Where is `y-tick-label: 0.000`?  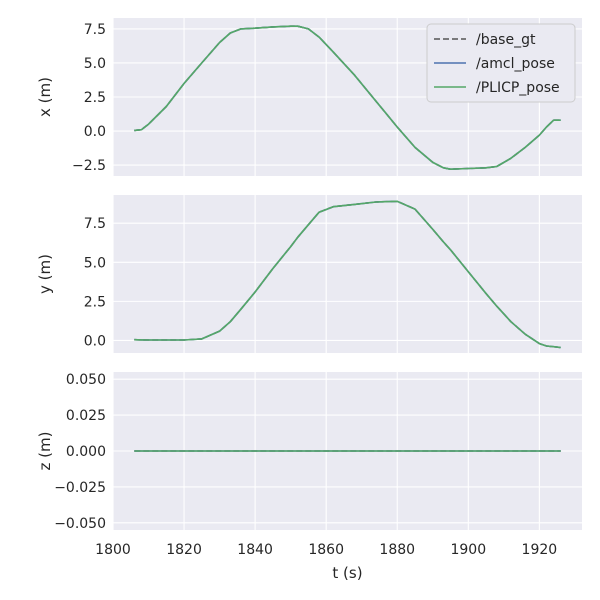 y-tick-label: 0.000 is located at coordinates (86, 452).